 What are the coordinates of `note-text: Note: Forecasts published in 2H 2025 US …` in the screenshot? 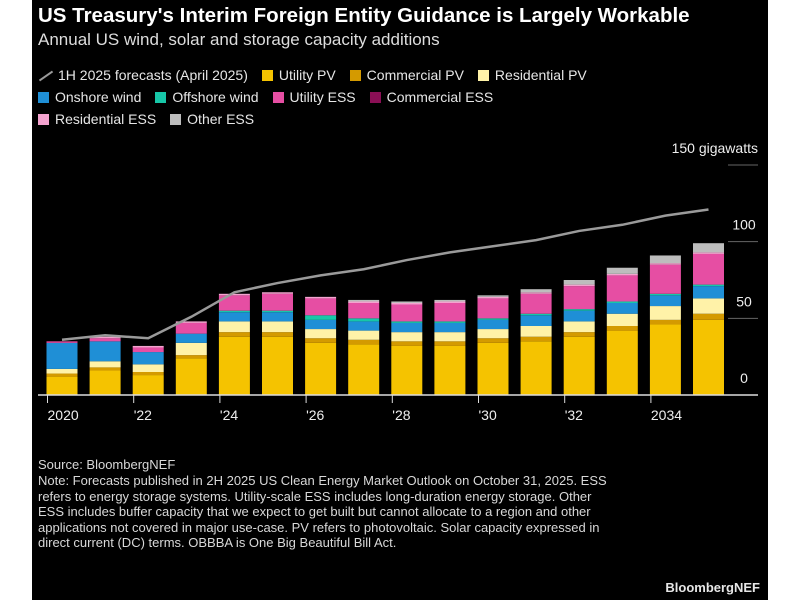 It's located at (322, 511).